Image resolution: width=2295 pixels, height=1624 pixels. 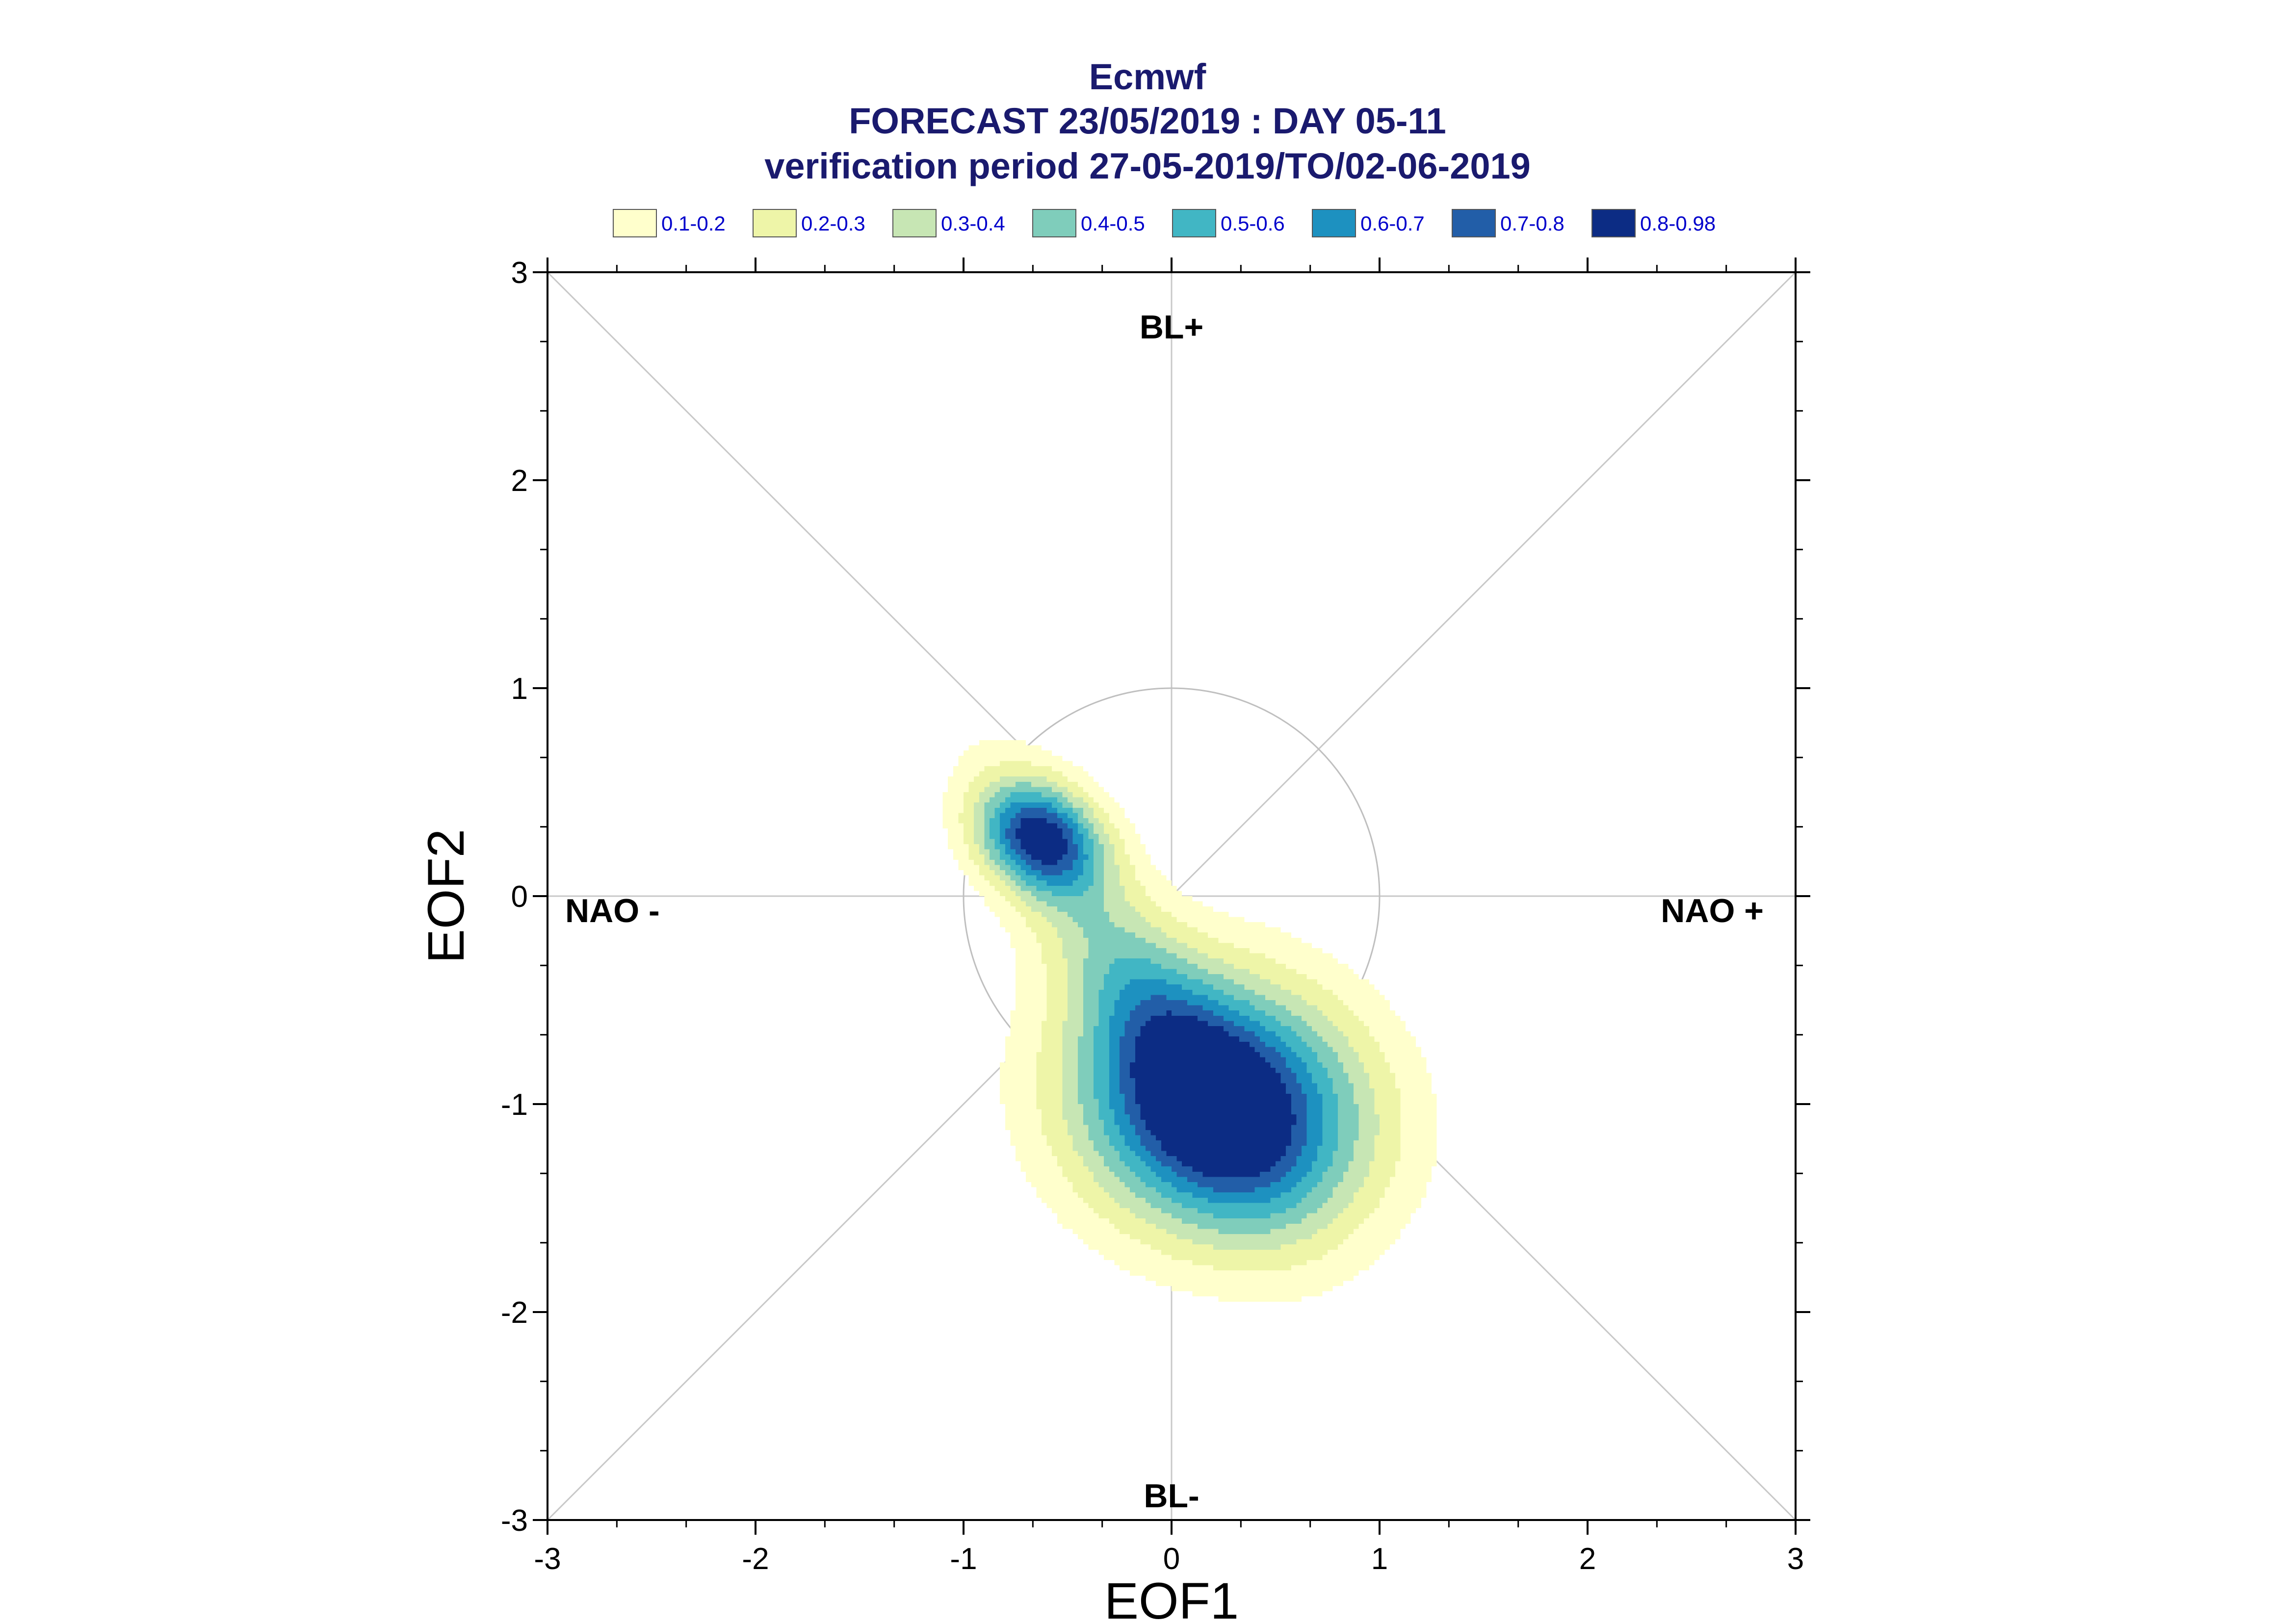 I want to click on density-contours, so click(x=1189, y=1021).